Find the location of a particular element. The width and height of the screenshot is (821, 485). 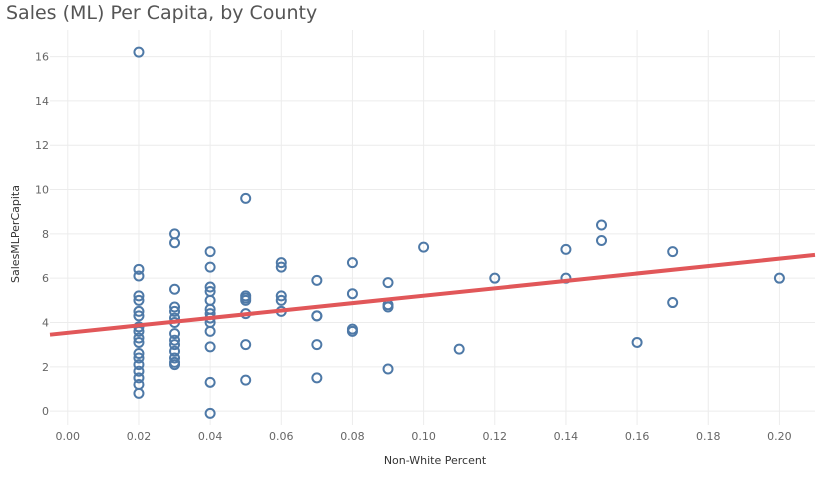

x-tick-label: 0.06 is located at coordinates (281, 436).